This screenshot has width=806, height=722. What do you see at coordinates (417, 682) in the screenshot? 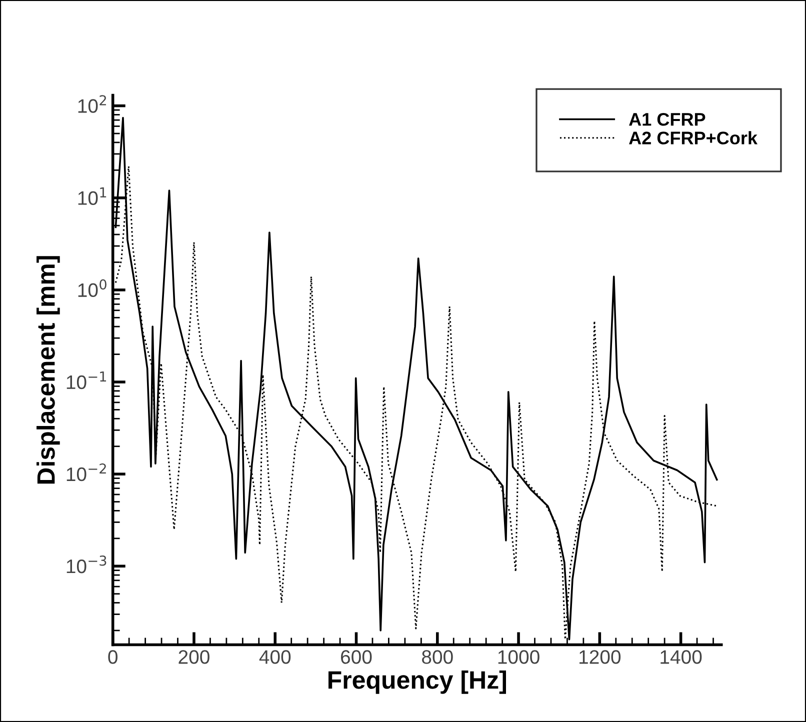
I see `x-axis-title: Frequency [Hz]` at bounding box center [417, 682].